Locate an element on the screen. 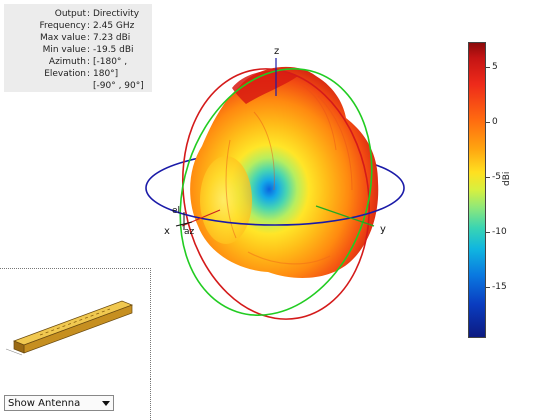  info-row: Frequency:2.45 GHz is located at coordinates (78, 26).